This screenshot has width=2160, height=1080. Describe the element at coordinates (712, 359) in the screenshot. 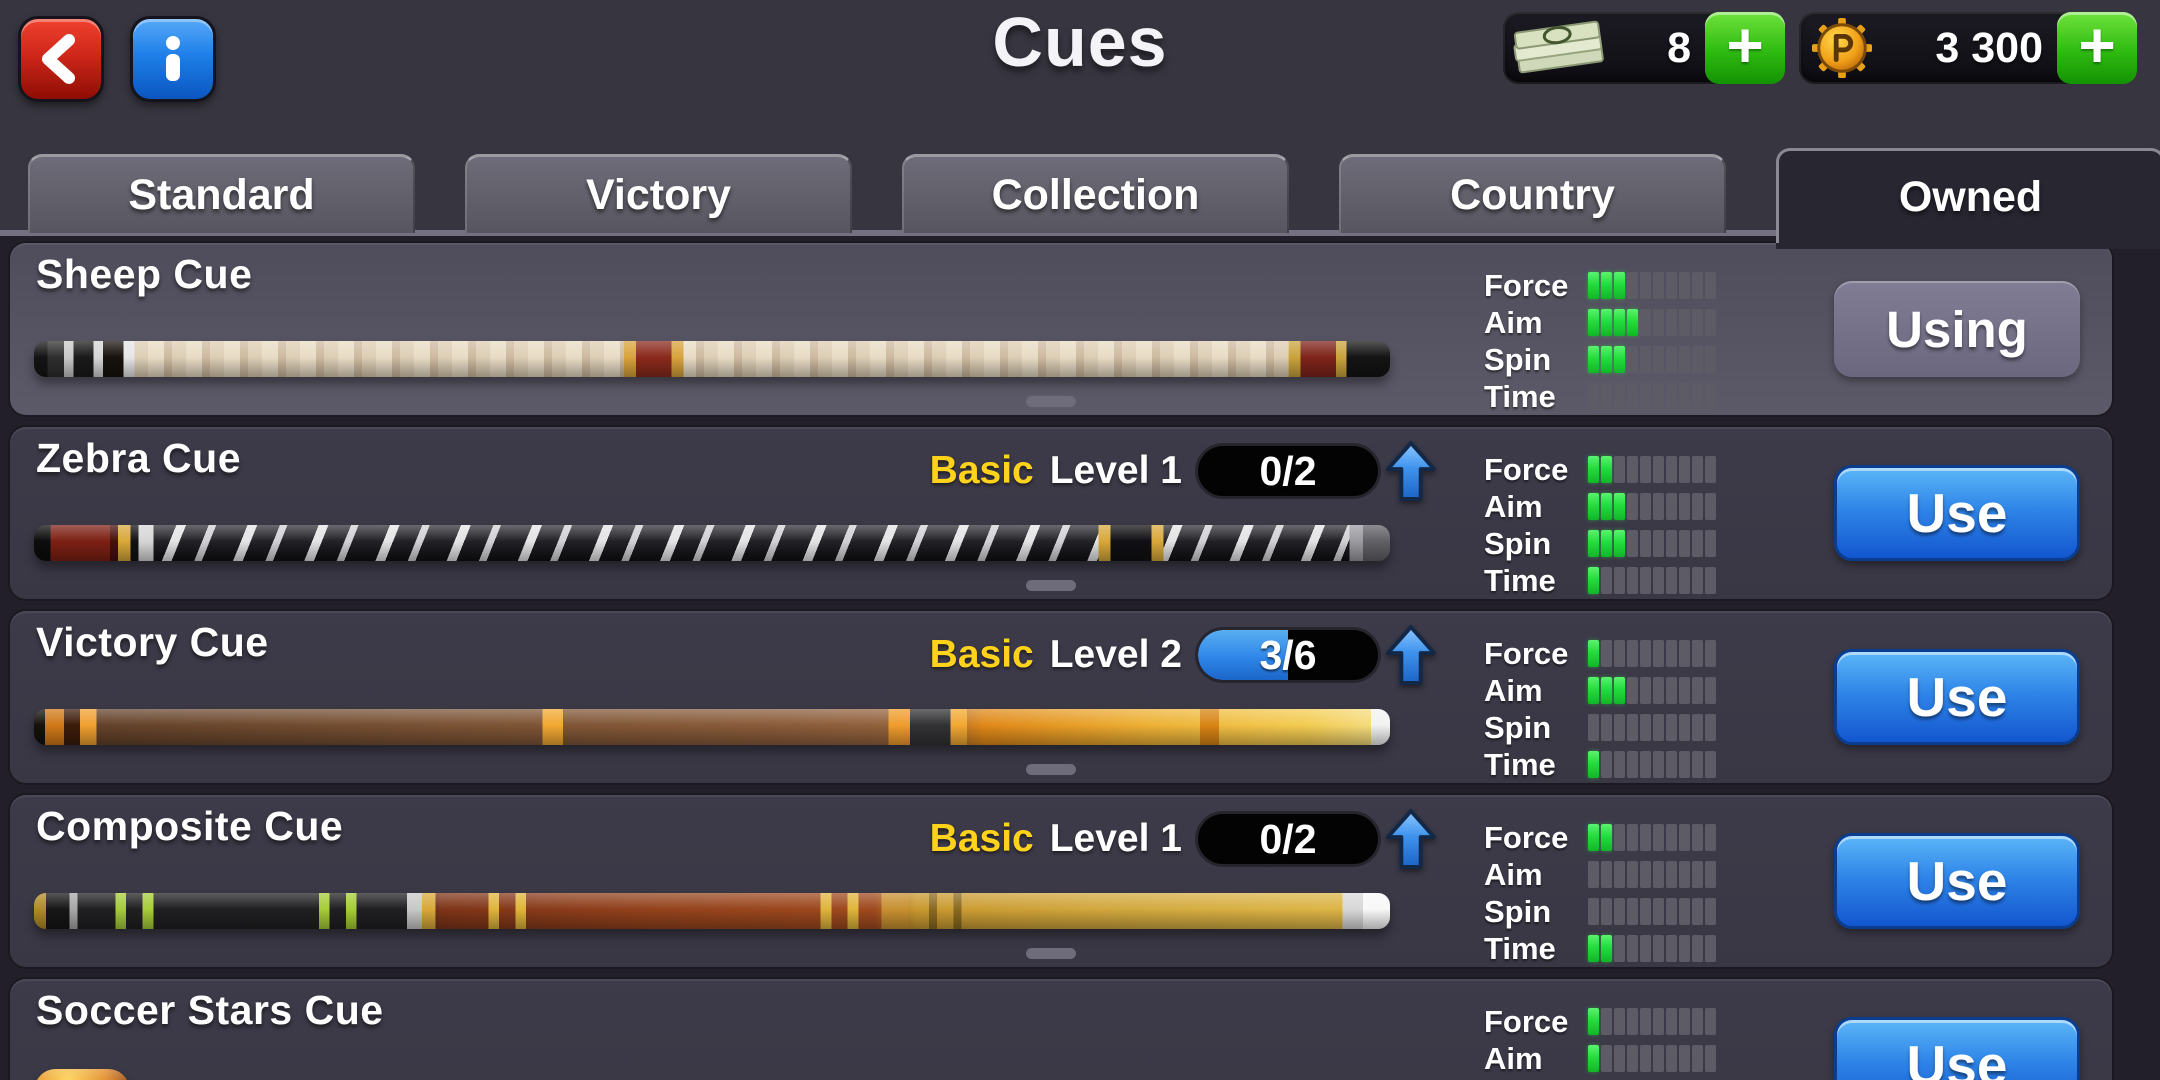

I see `cue-image` at that location.